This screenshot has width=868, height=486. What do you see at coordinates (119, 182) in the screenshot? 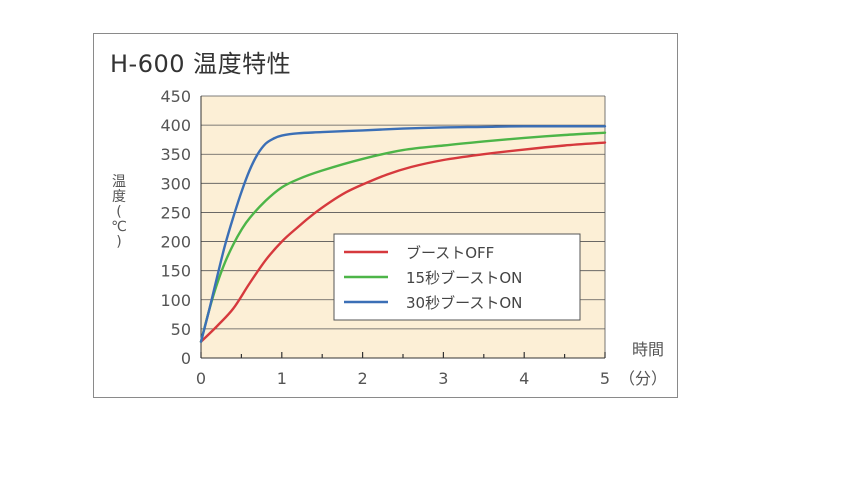
I see `y-axis-label-char-0: 温` at bounding box center [119, 182].